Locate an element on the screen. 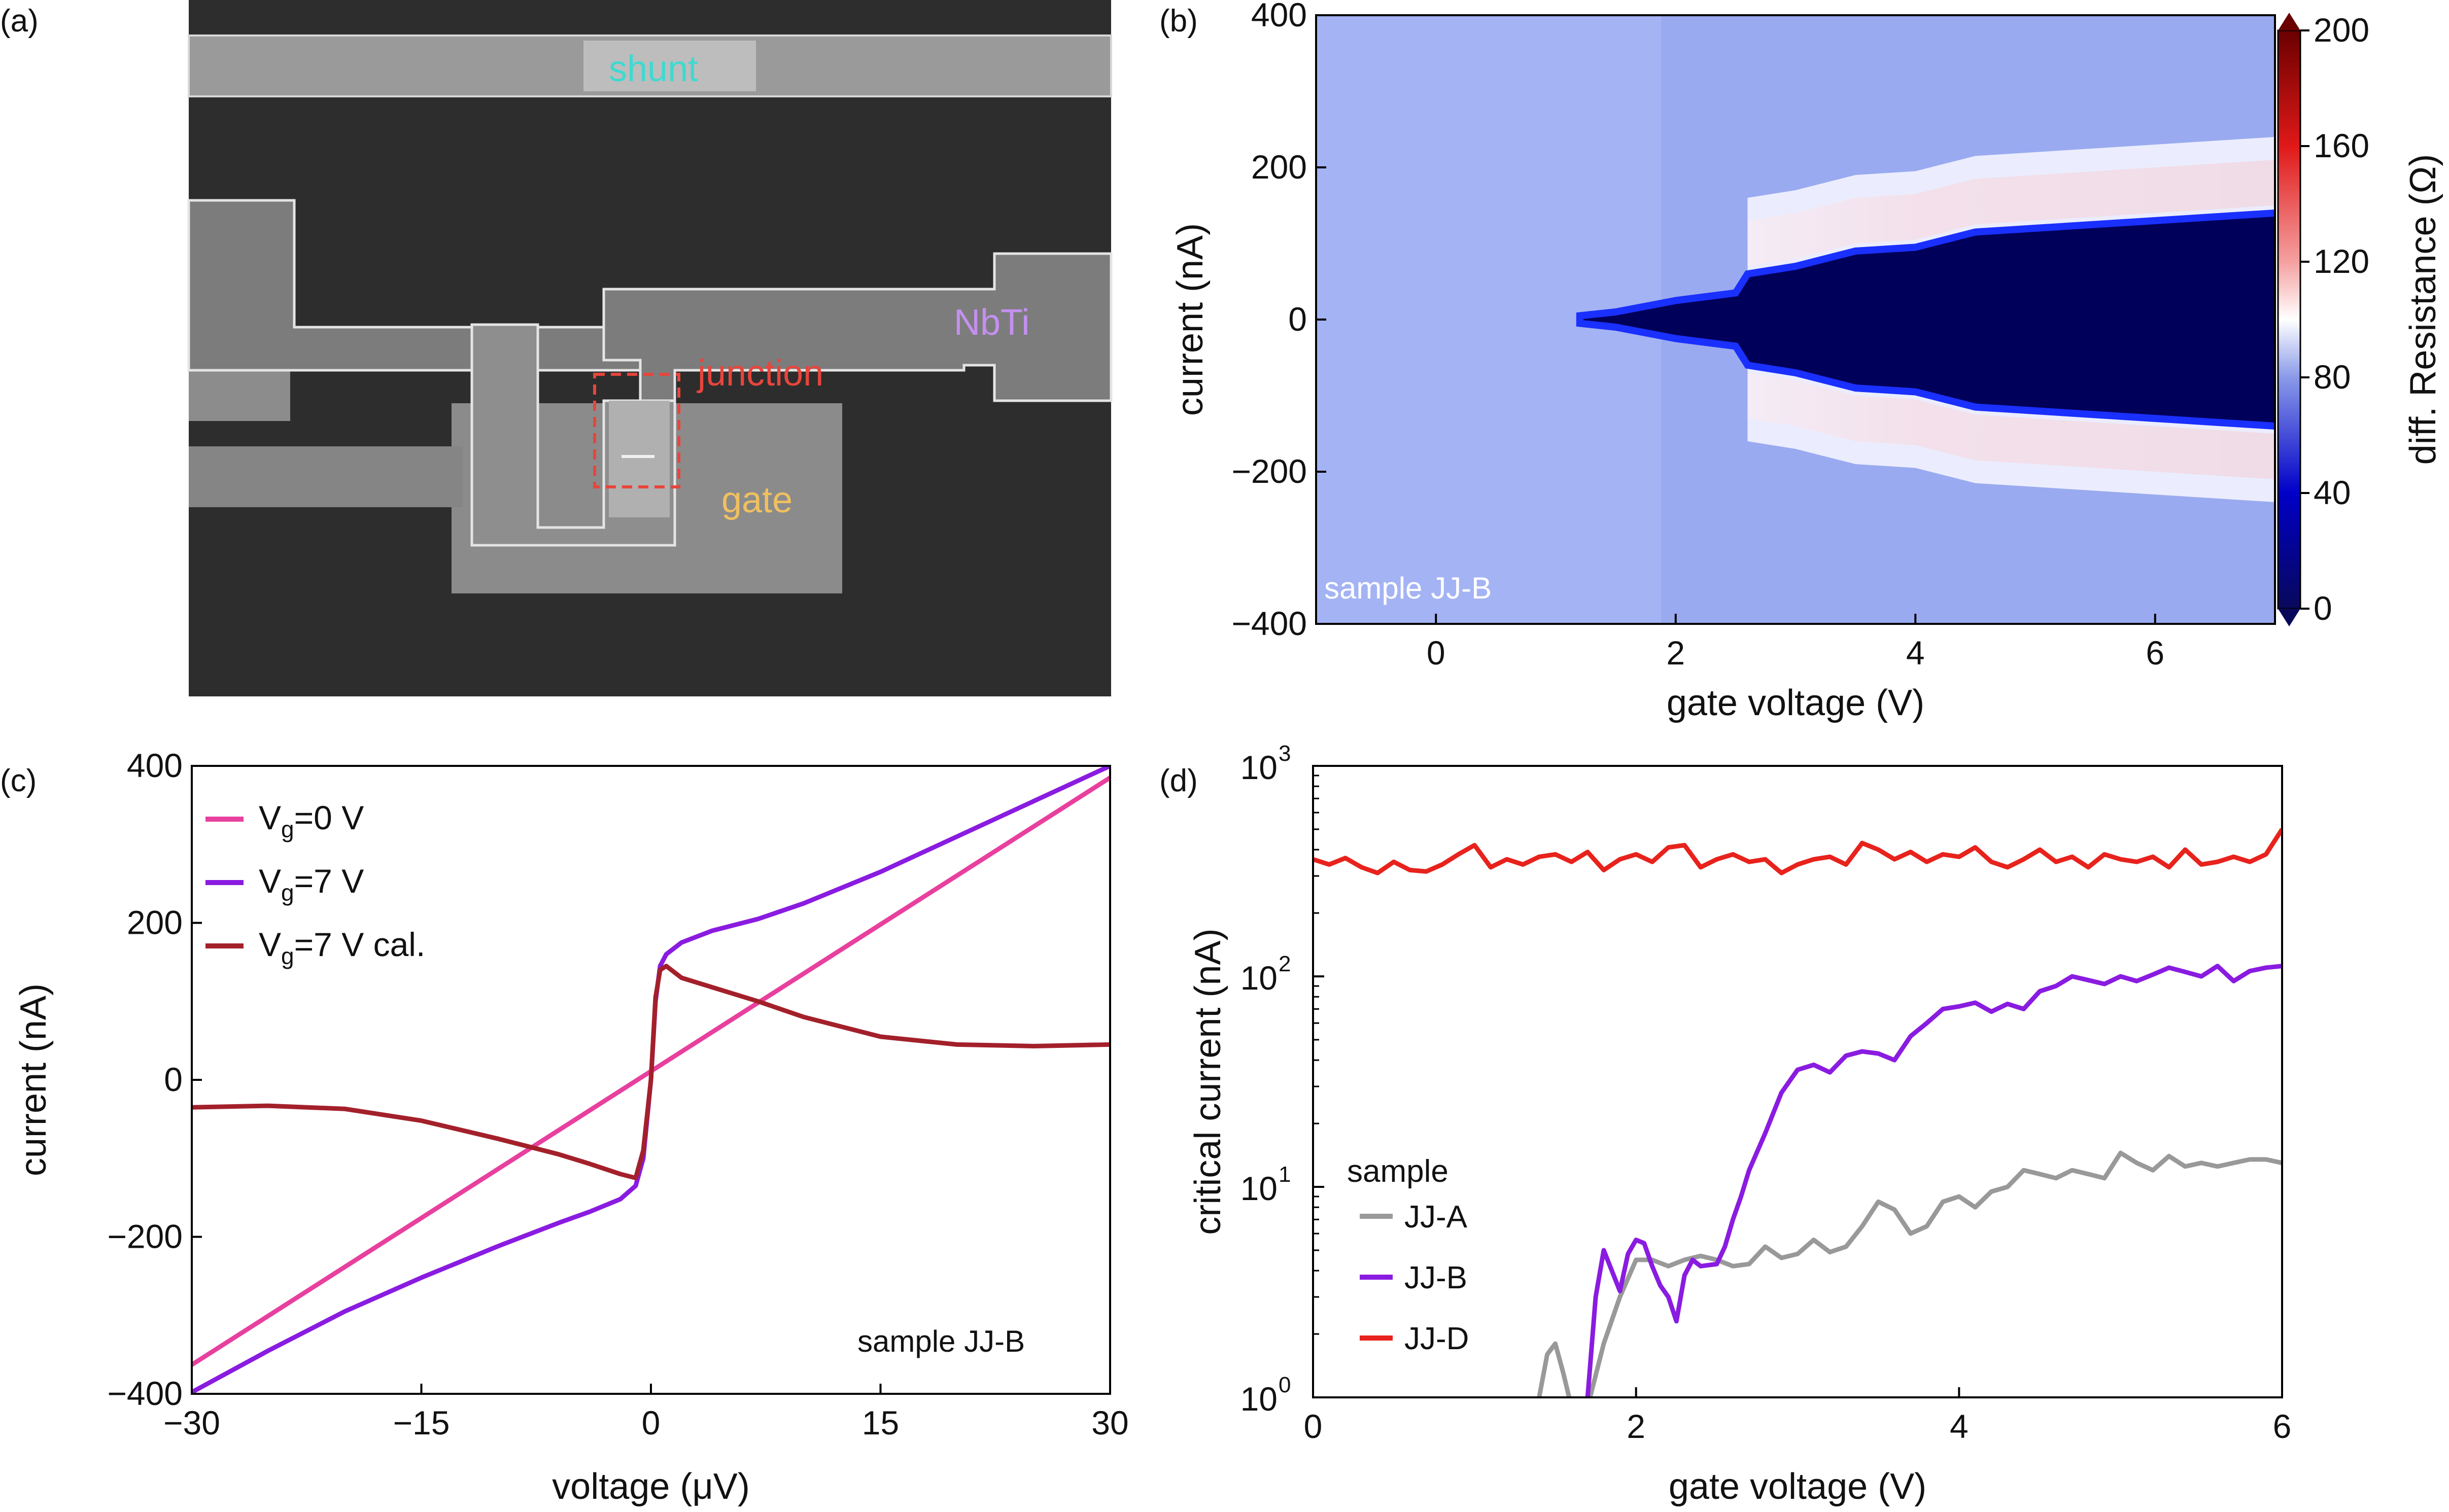 This screenshot has width=2449, height=1512. colorbar is located at coordinates (2289, 319).